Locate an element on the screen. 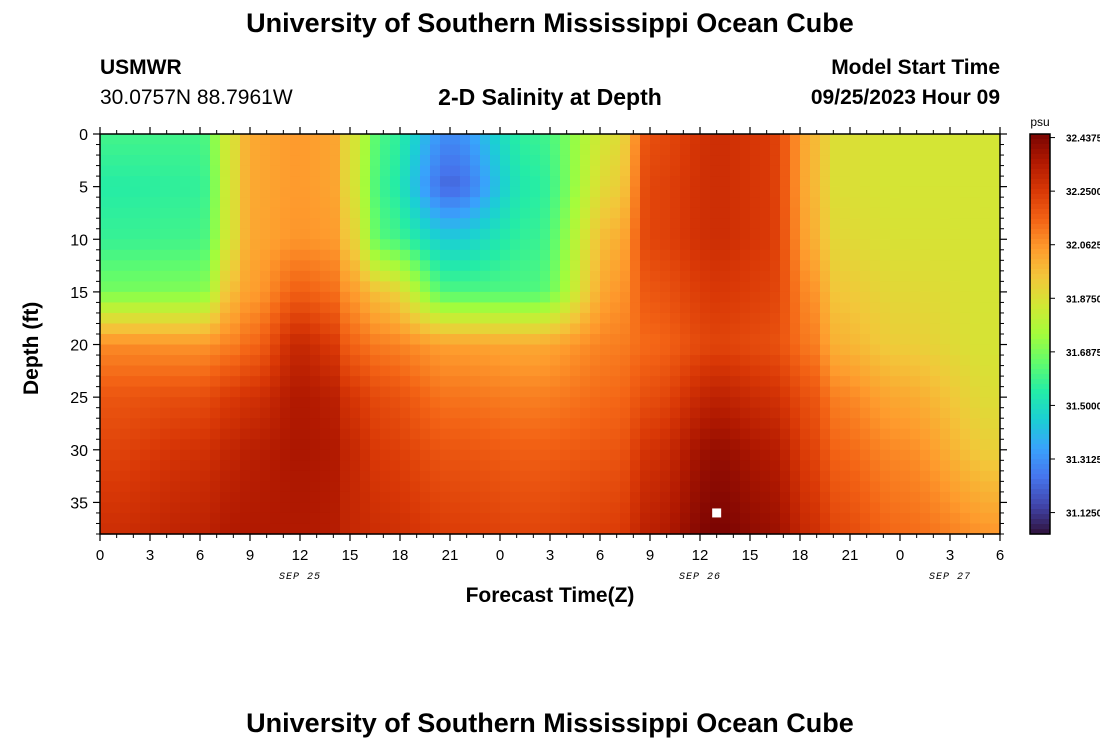 This screenshot has height=750, width=1100. colorbar-swatch is located at coordinates (1040, 472).